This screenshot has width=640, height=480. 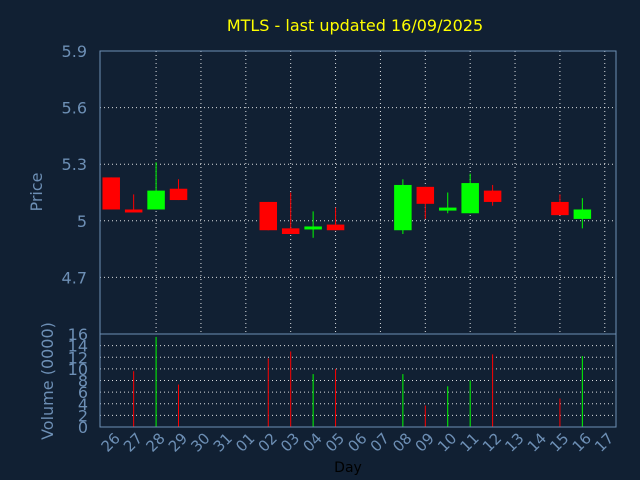 What do you see at coordinates (83, 392) in the screenshot?
I see `volume-tick-label: 6` at bounding box center [83, 392].